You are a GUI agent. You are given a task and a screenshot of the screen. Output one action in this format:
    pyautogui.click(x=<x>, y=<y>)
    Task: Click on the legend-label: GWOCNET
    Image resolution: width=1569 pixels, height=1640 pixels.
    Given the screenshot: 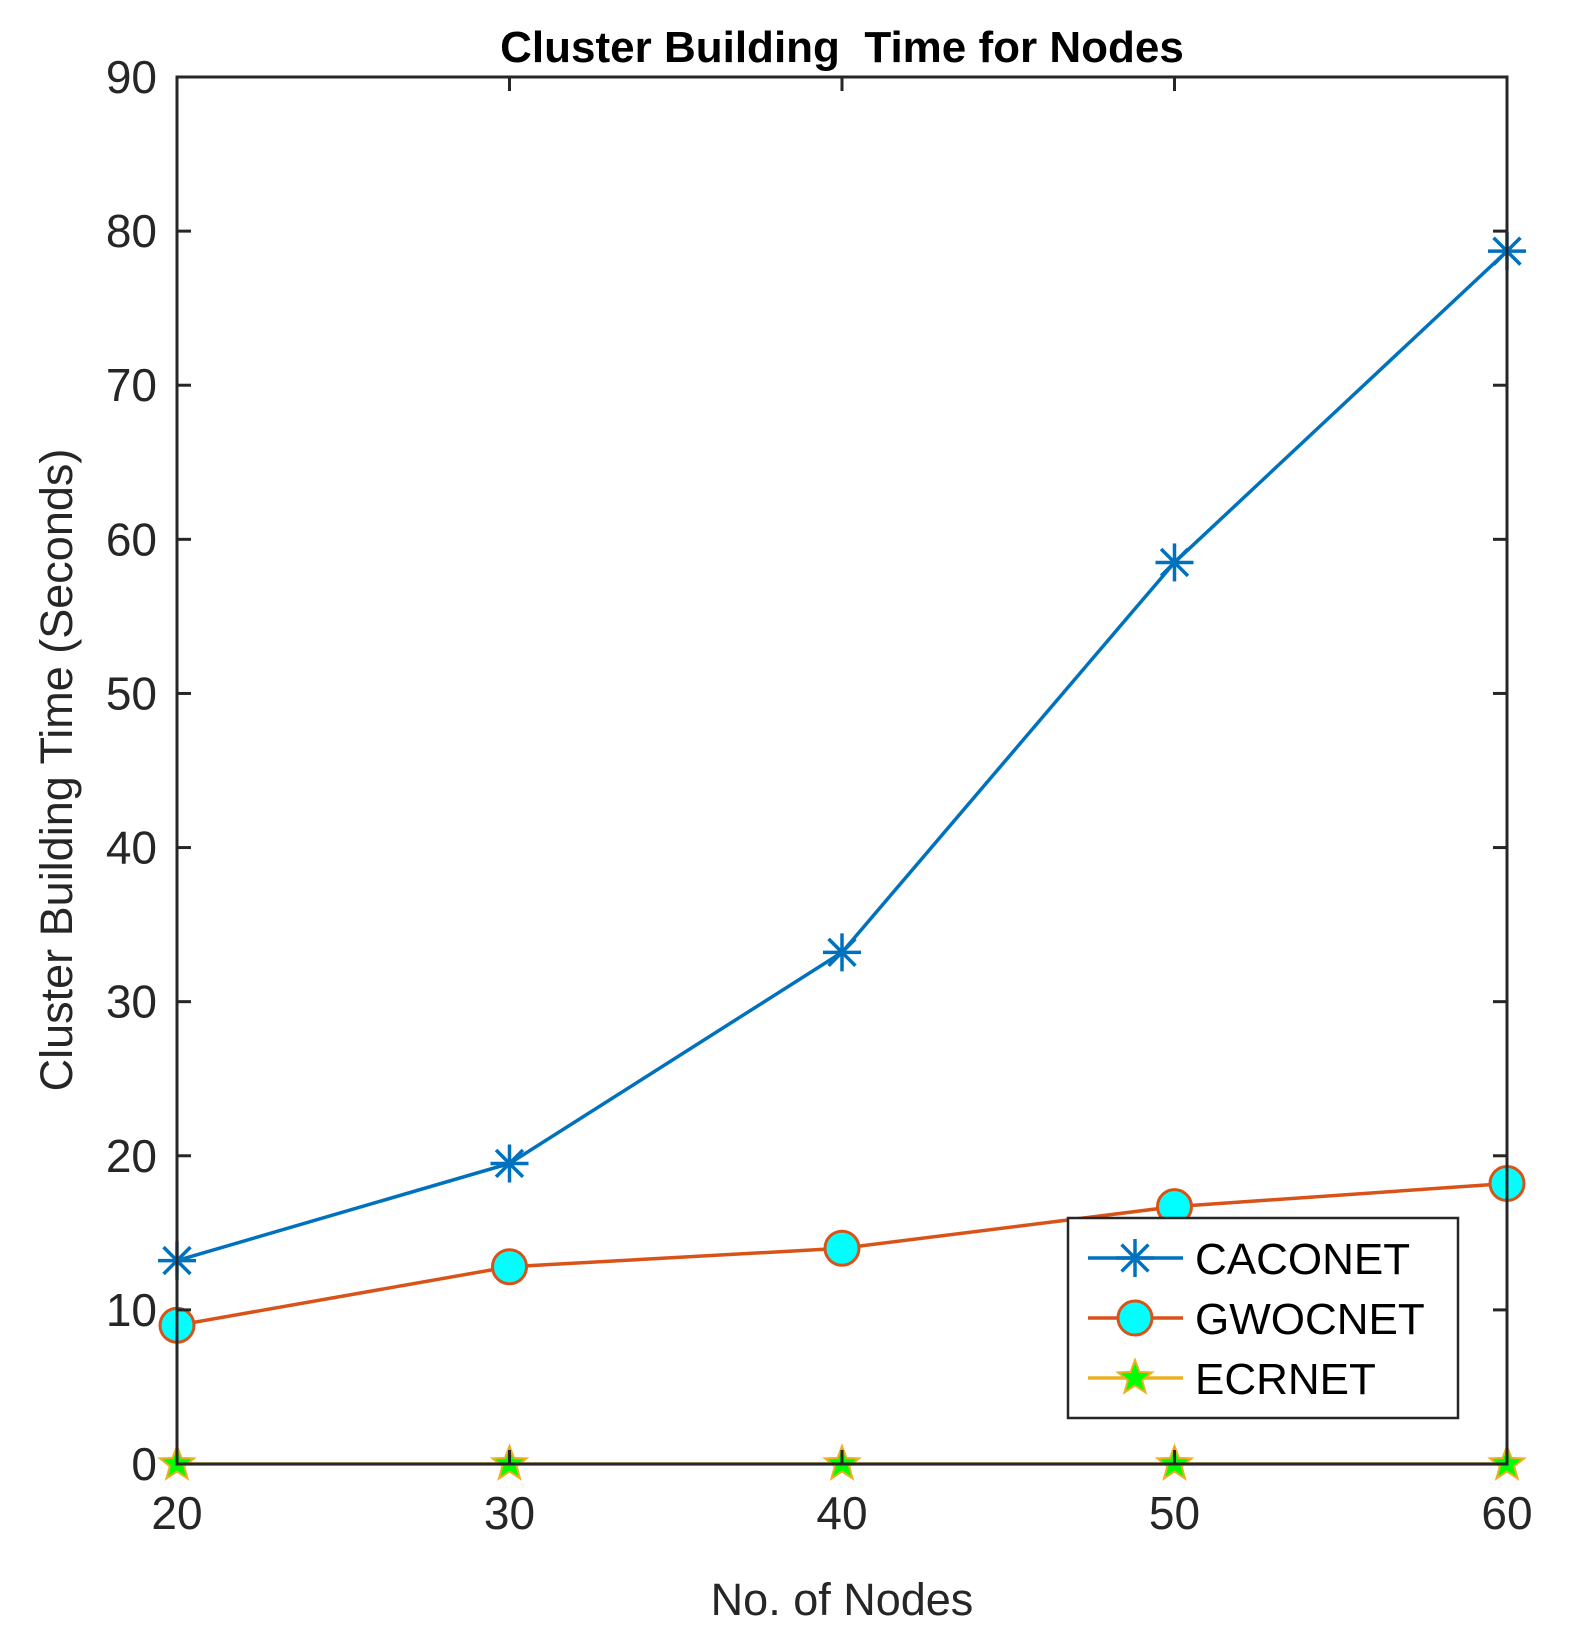 What is the action you would take?
    pyautogui.click(x=1310, y=1319)
    